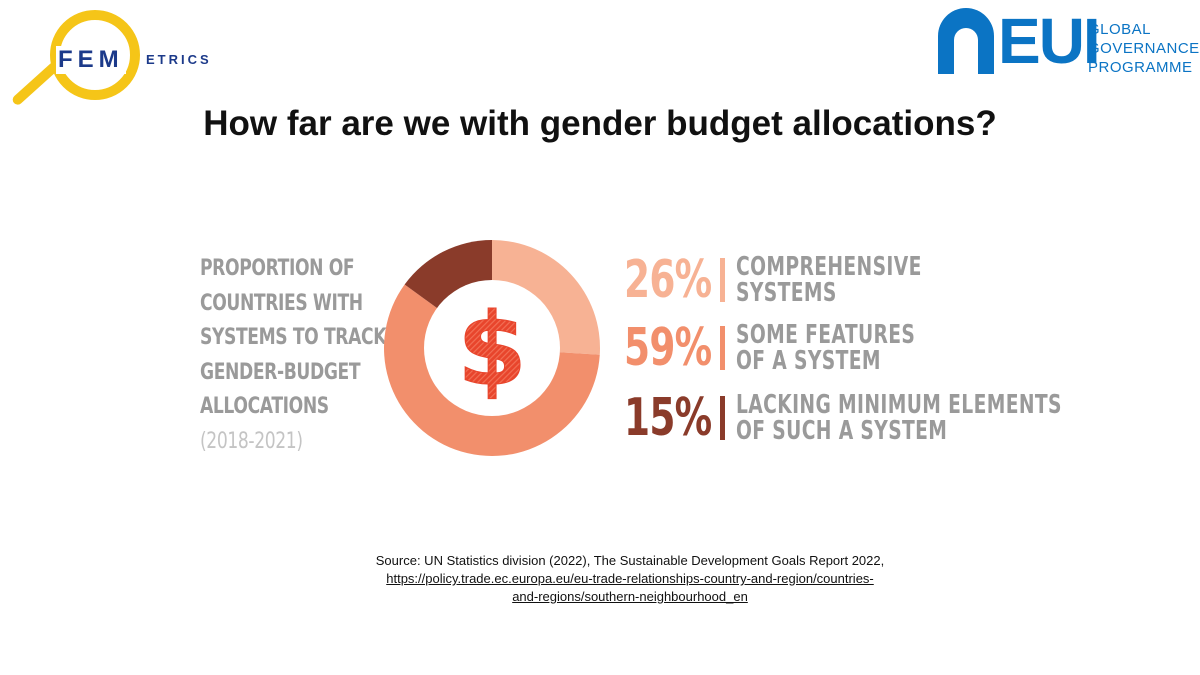  What do you see at coordinates (630, 596) in the screenshot?
I see `source-link: and-regions/southern-neighbourhood_en` at bounding box center [630, 596].